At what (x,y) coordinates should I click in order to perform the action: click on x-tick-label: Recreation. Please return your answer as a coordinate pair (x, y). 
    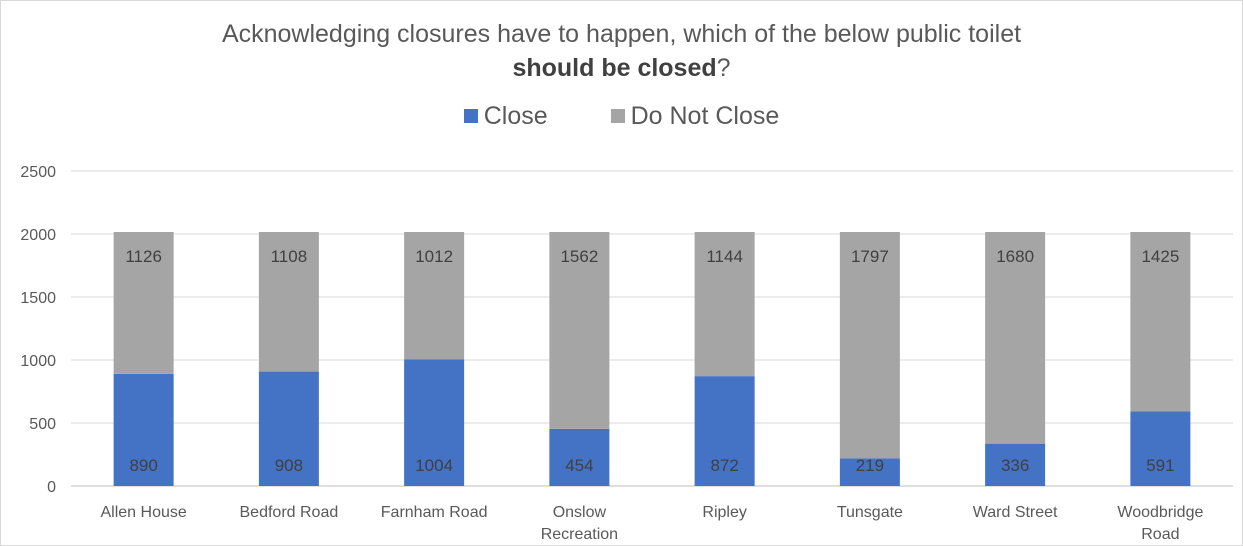
    Looking at the image, I should click on (579, 534).